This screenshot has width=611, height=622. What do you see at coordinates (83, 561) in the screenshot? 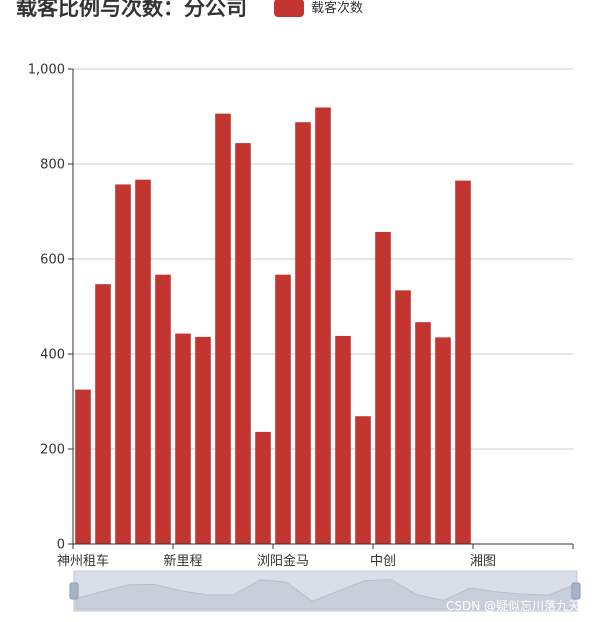
I see `x-tick-label: 神州租车` at bounding box center [83, 561].